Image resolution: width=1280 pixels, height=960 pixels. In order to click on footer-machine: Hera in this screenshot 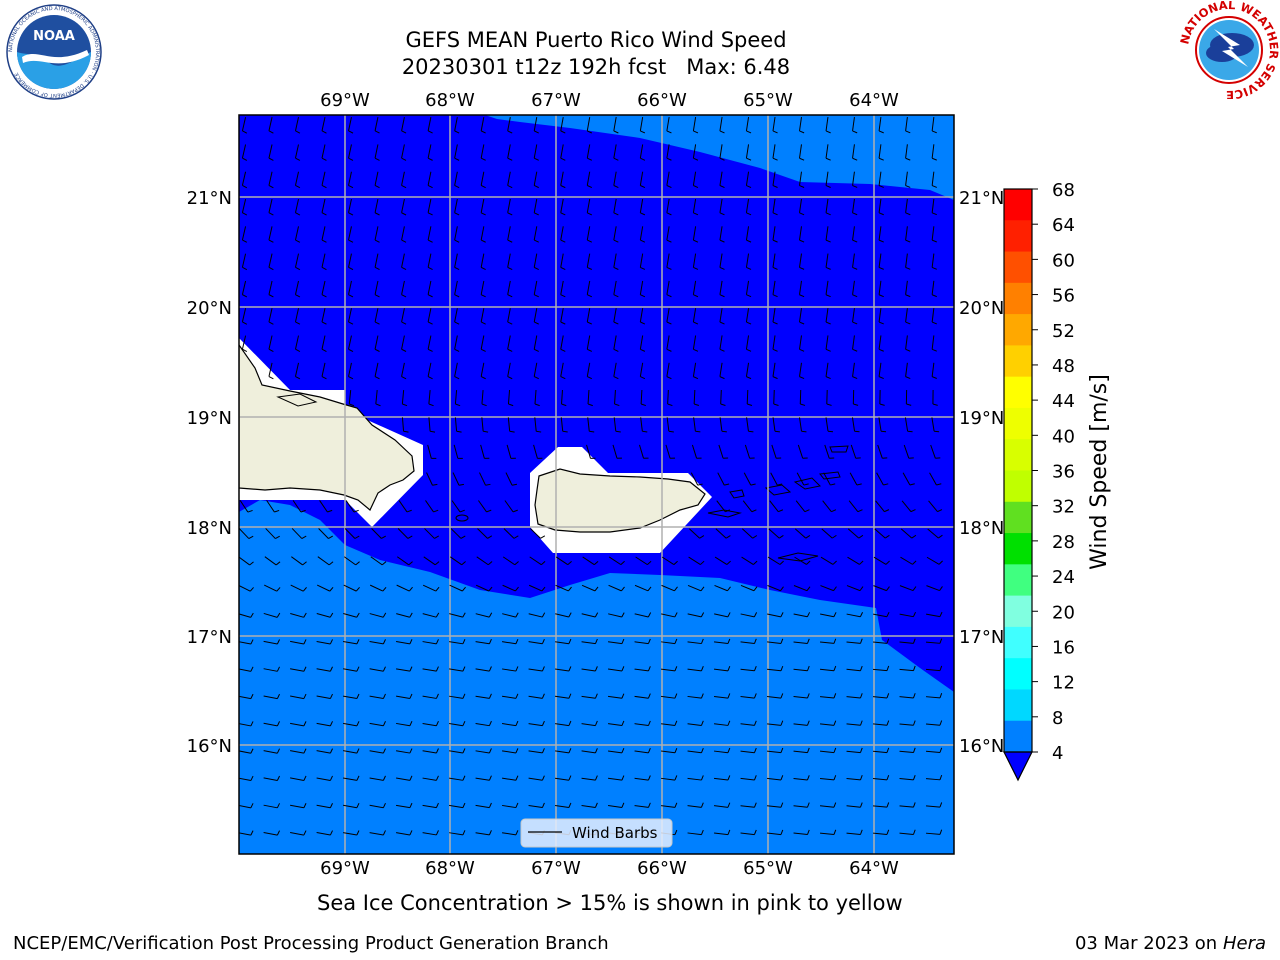, I will do `click(1244, 943)`.